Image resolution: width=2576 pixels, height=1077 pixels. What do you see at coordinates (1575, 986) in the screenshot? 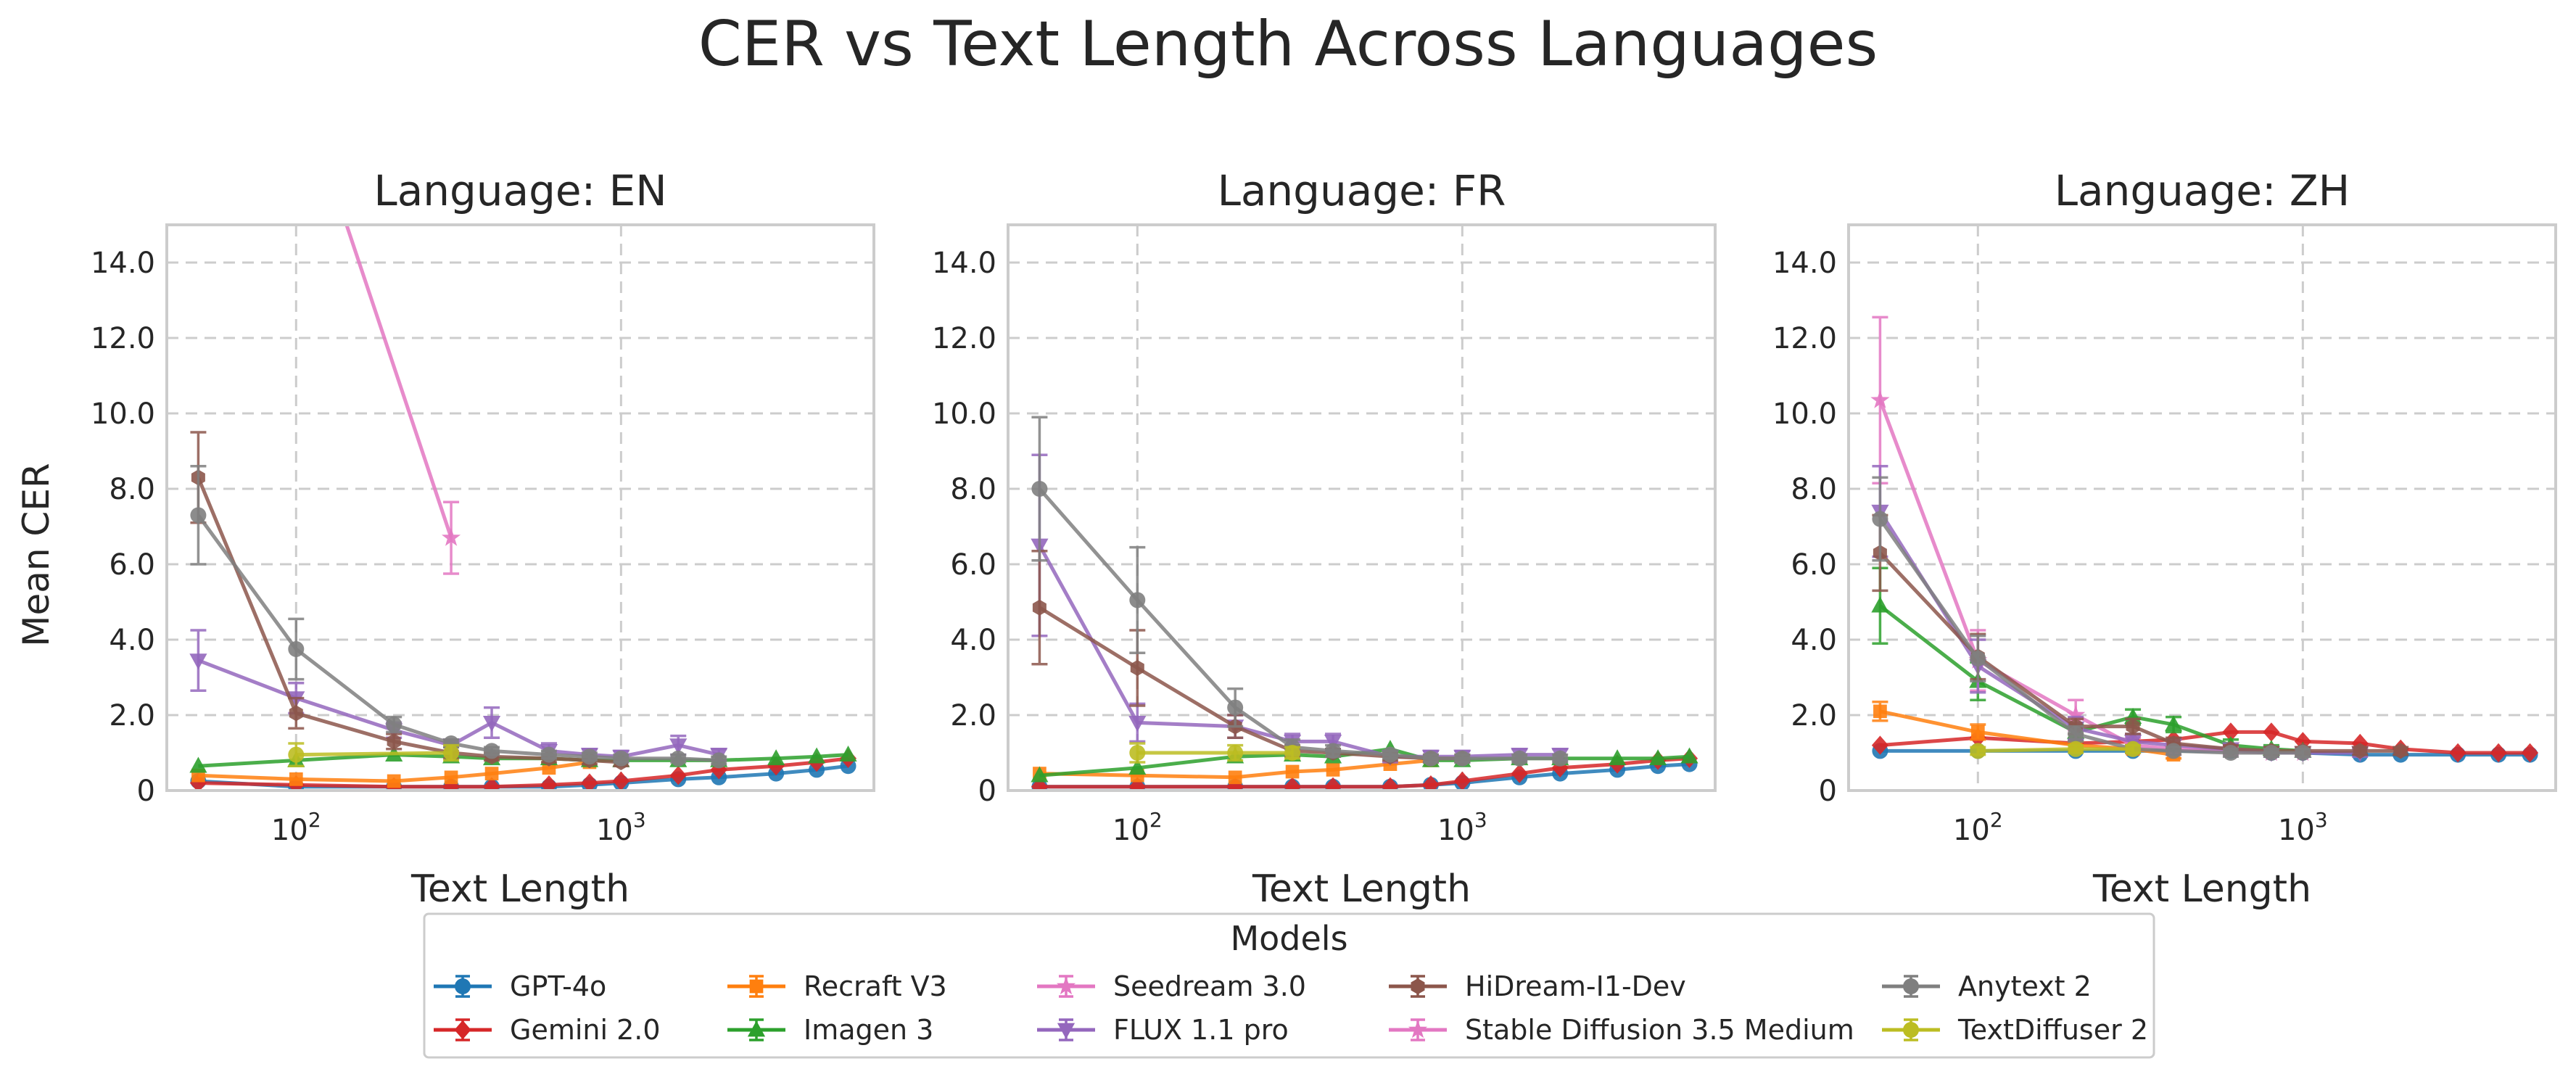
I see `legend-label: HiDream-I1-Dev` at bounding box center [1575, 986].